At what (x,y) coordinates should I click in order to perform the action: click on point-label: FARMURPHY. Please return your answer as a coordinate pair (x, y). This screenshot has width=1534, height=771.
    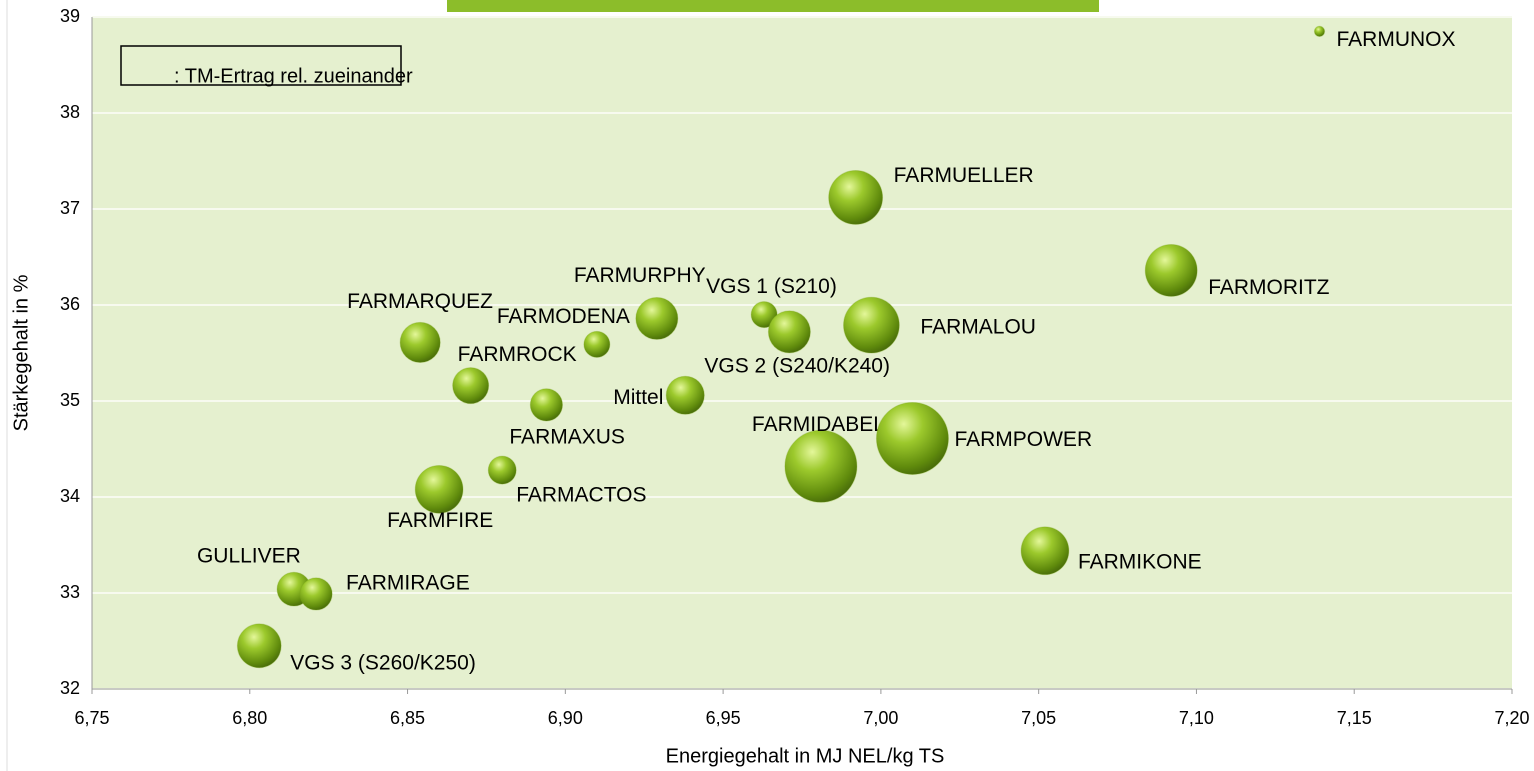
    Looking at the image, I should click on (640, 275).